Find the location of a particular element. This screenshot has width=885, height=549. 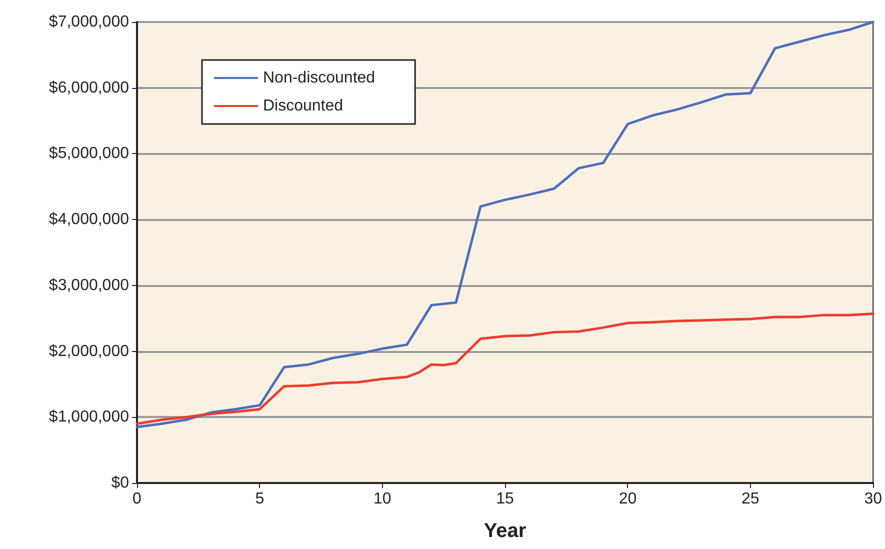

y-tick-label: $5,000,000 is located at coordinates (89, 153).